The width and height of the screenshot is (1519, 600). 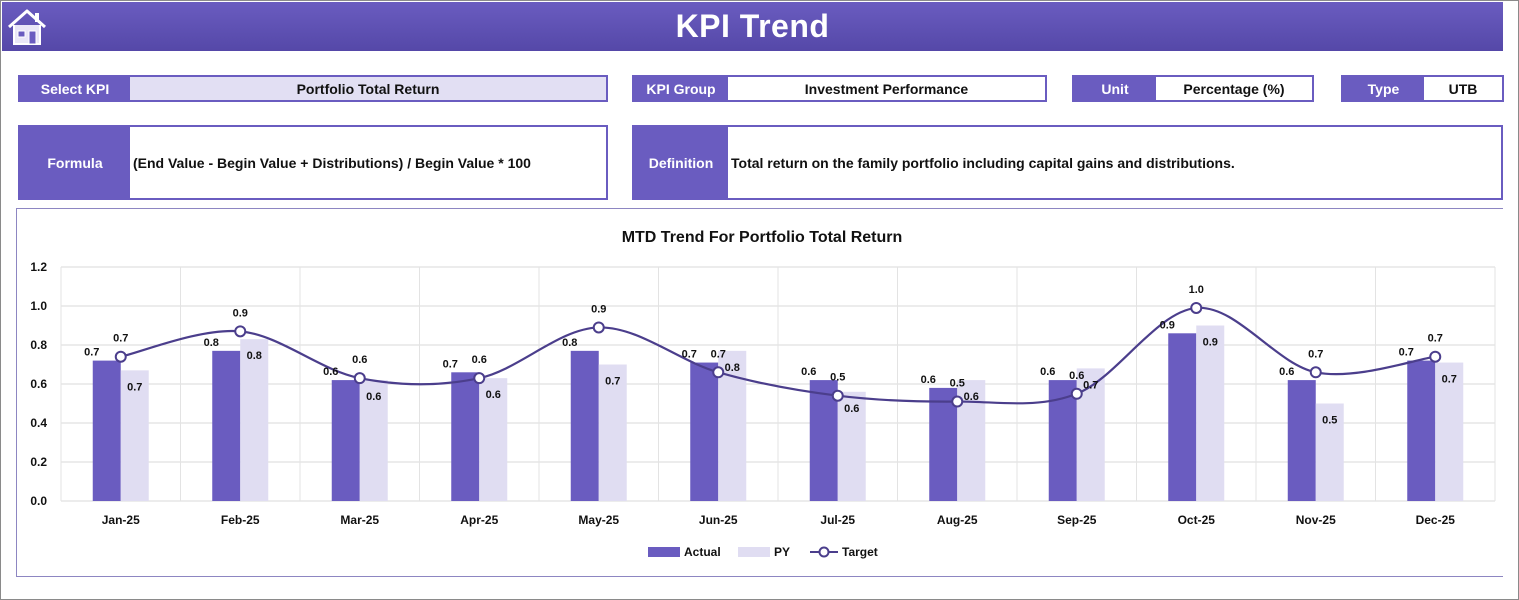 What do you see at coordinates (27, 27) in the screenshot?
I see `home-icon` at bounding box center [27, 27].